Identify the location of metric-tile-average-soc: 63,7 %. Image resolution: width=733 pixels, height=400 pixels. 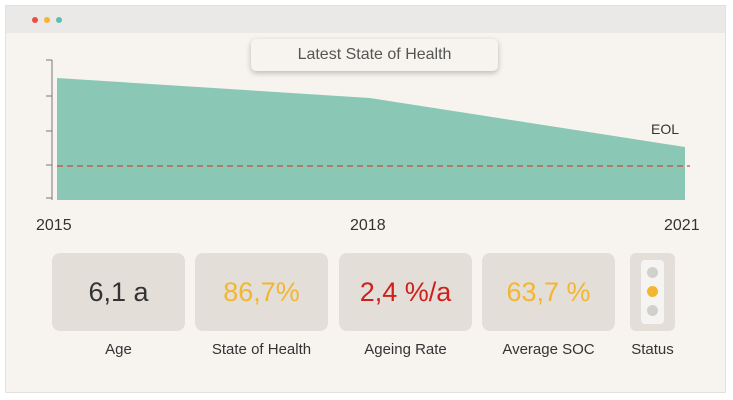
(548, 292).